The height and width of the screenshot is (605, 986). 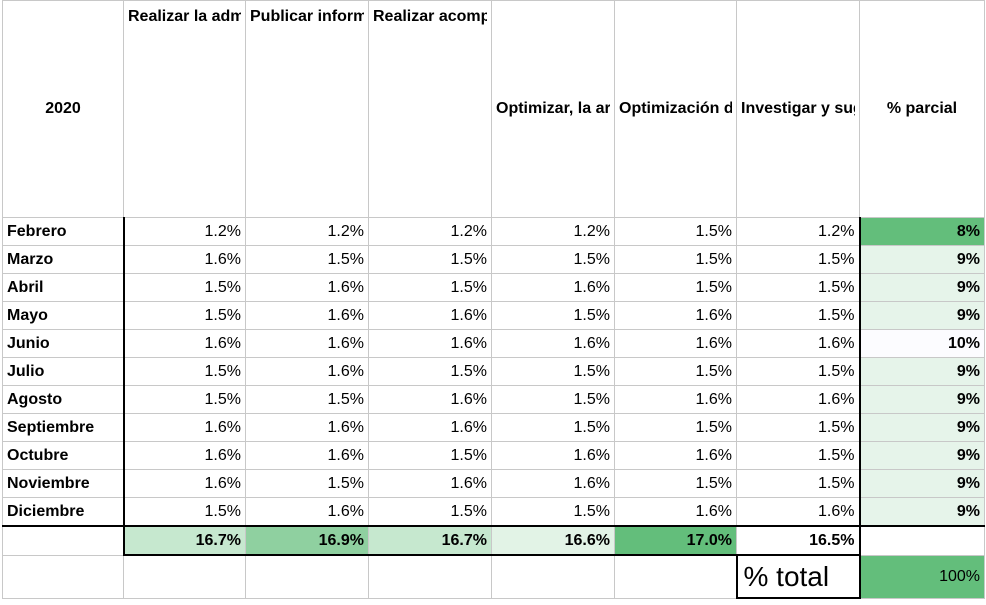 What do you see at coordinates (184, 540) in the screenshot?
I see `total-cell-1: 16.7%` at bounding box center [184, 540].